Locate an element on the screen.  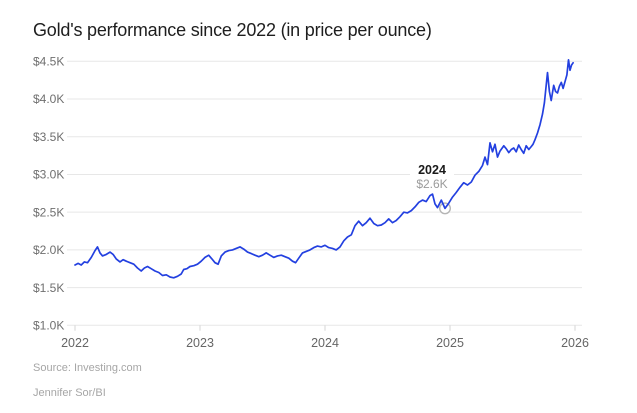
y-axis-label: $4.0K is located at coordinates (48, 99).